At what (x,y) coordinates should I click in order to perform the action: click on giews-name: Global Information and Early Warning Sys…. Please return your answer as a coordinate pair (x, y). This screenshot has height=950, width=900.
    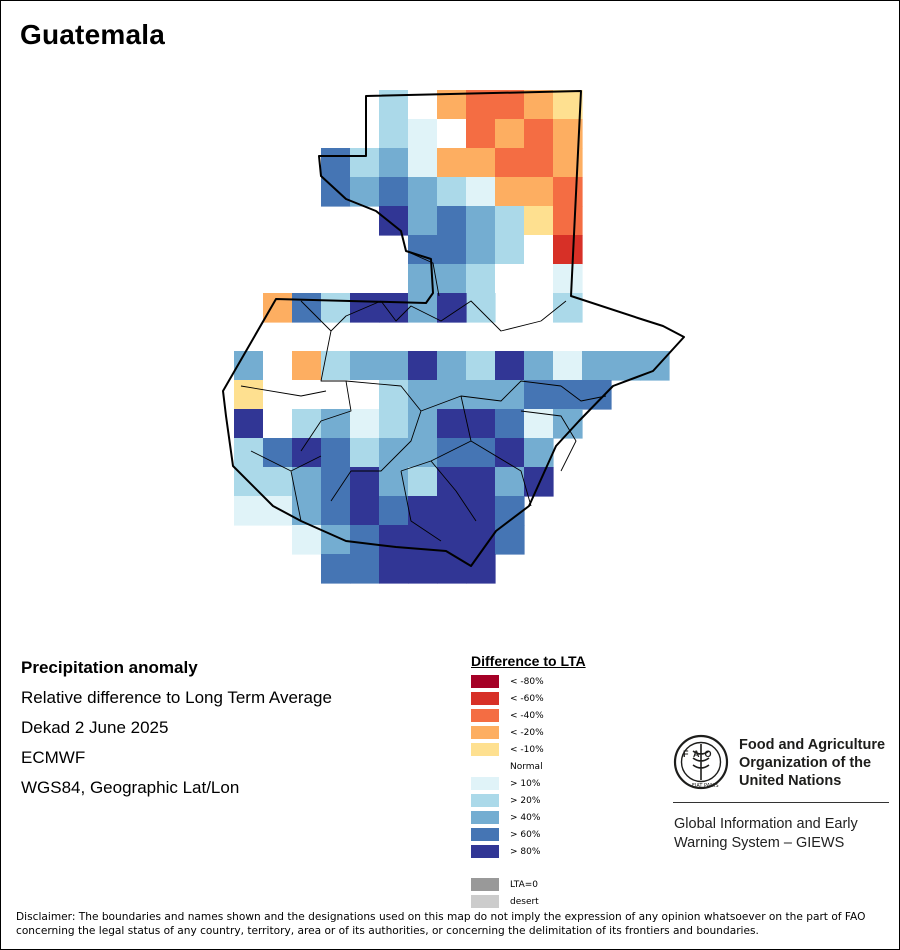
    Looking at the image, I should click on (766, 834).